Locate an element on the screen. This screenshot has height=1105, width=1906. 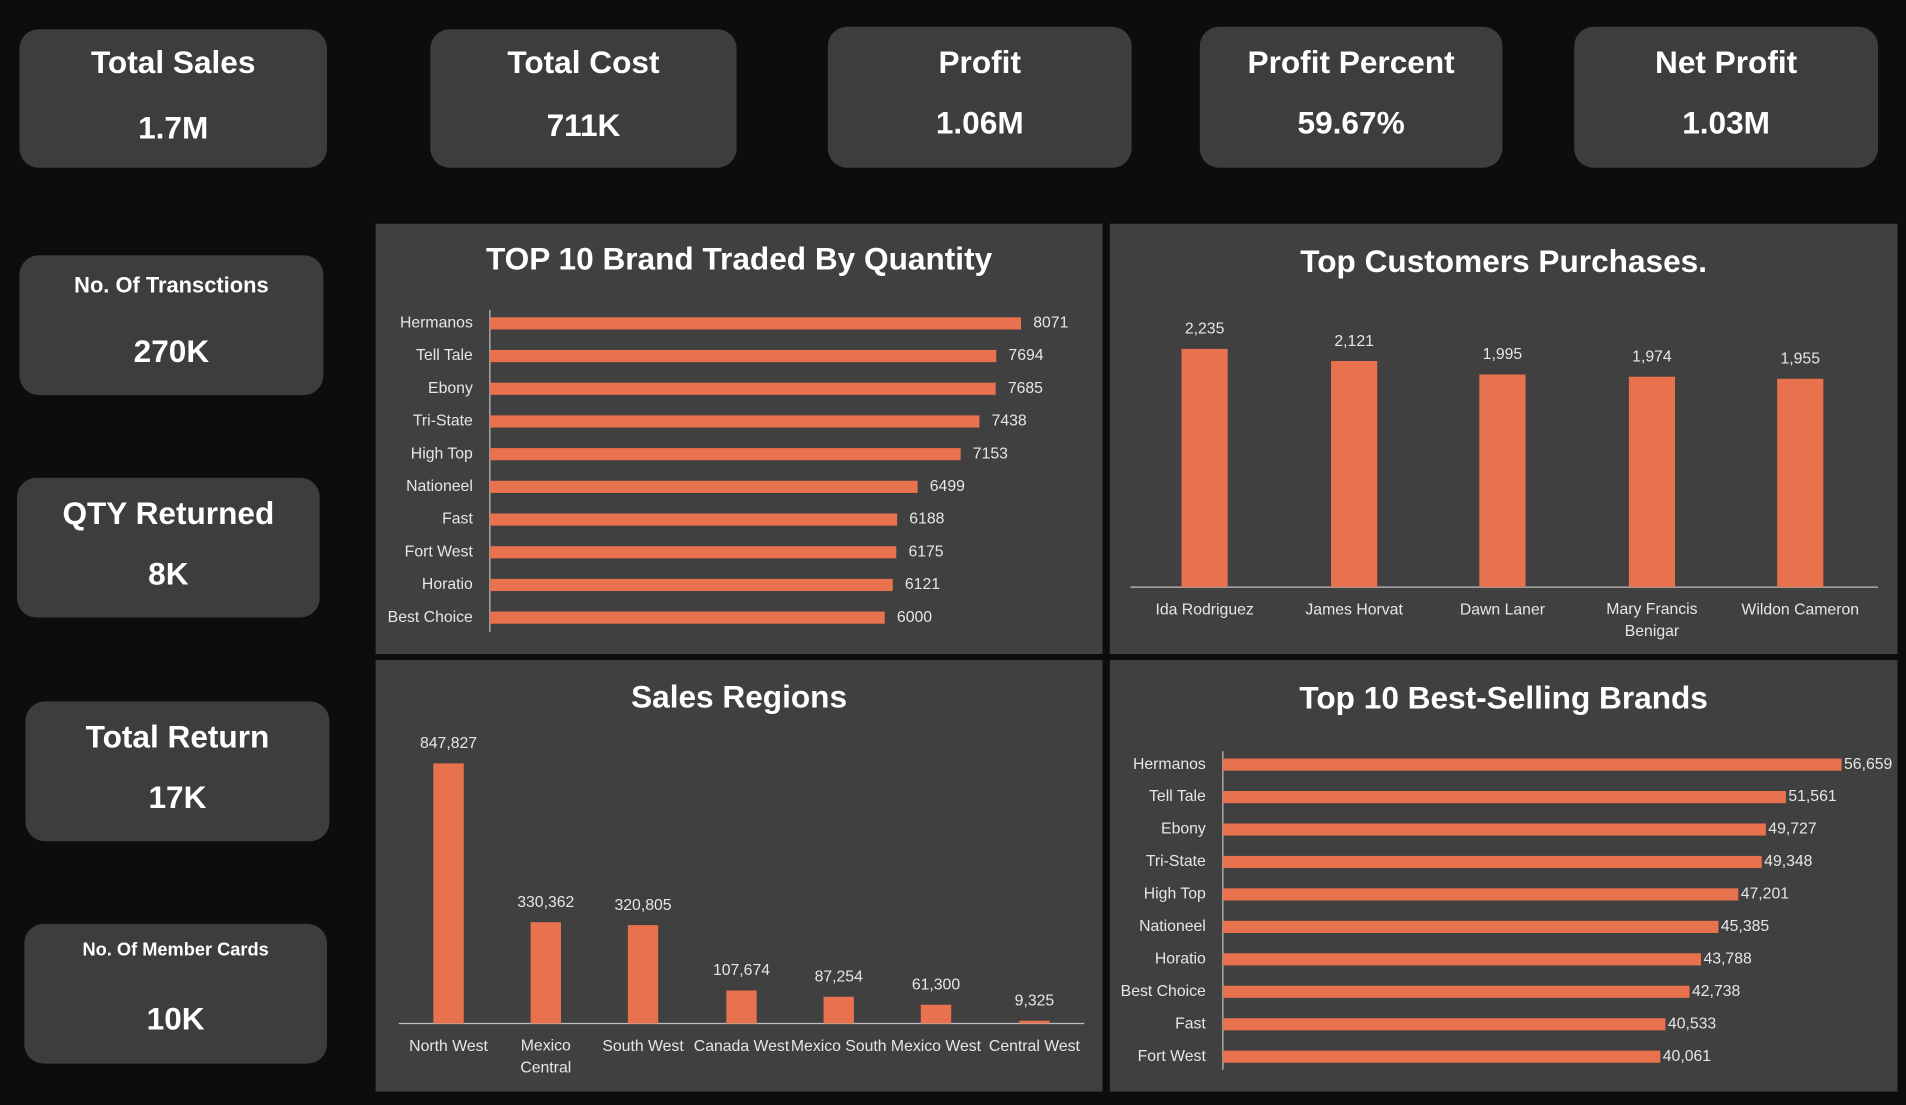
data-label: 9,325 is located at coordinates (1035, 1000).